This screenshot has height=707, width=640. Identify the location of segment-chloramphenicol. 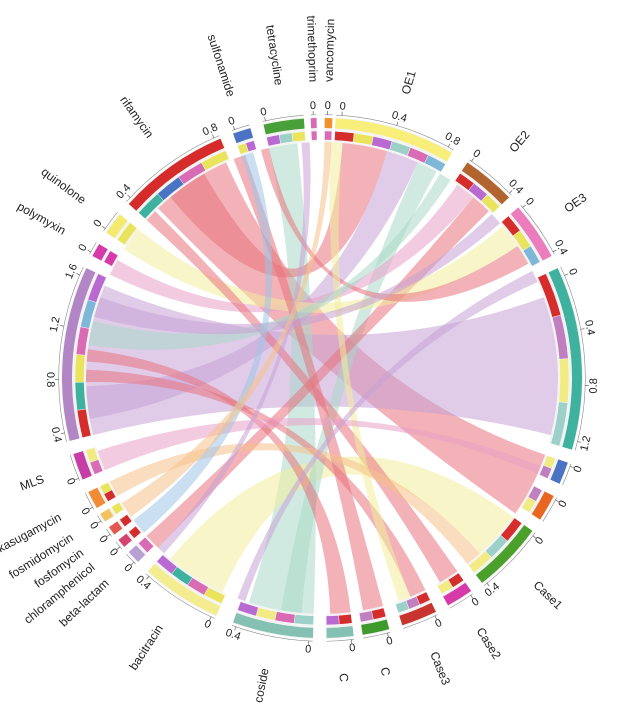
(129, 537).